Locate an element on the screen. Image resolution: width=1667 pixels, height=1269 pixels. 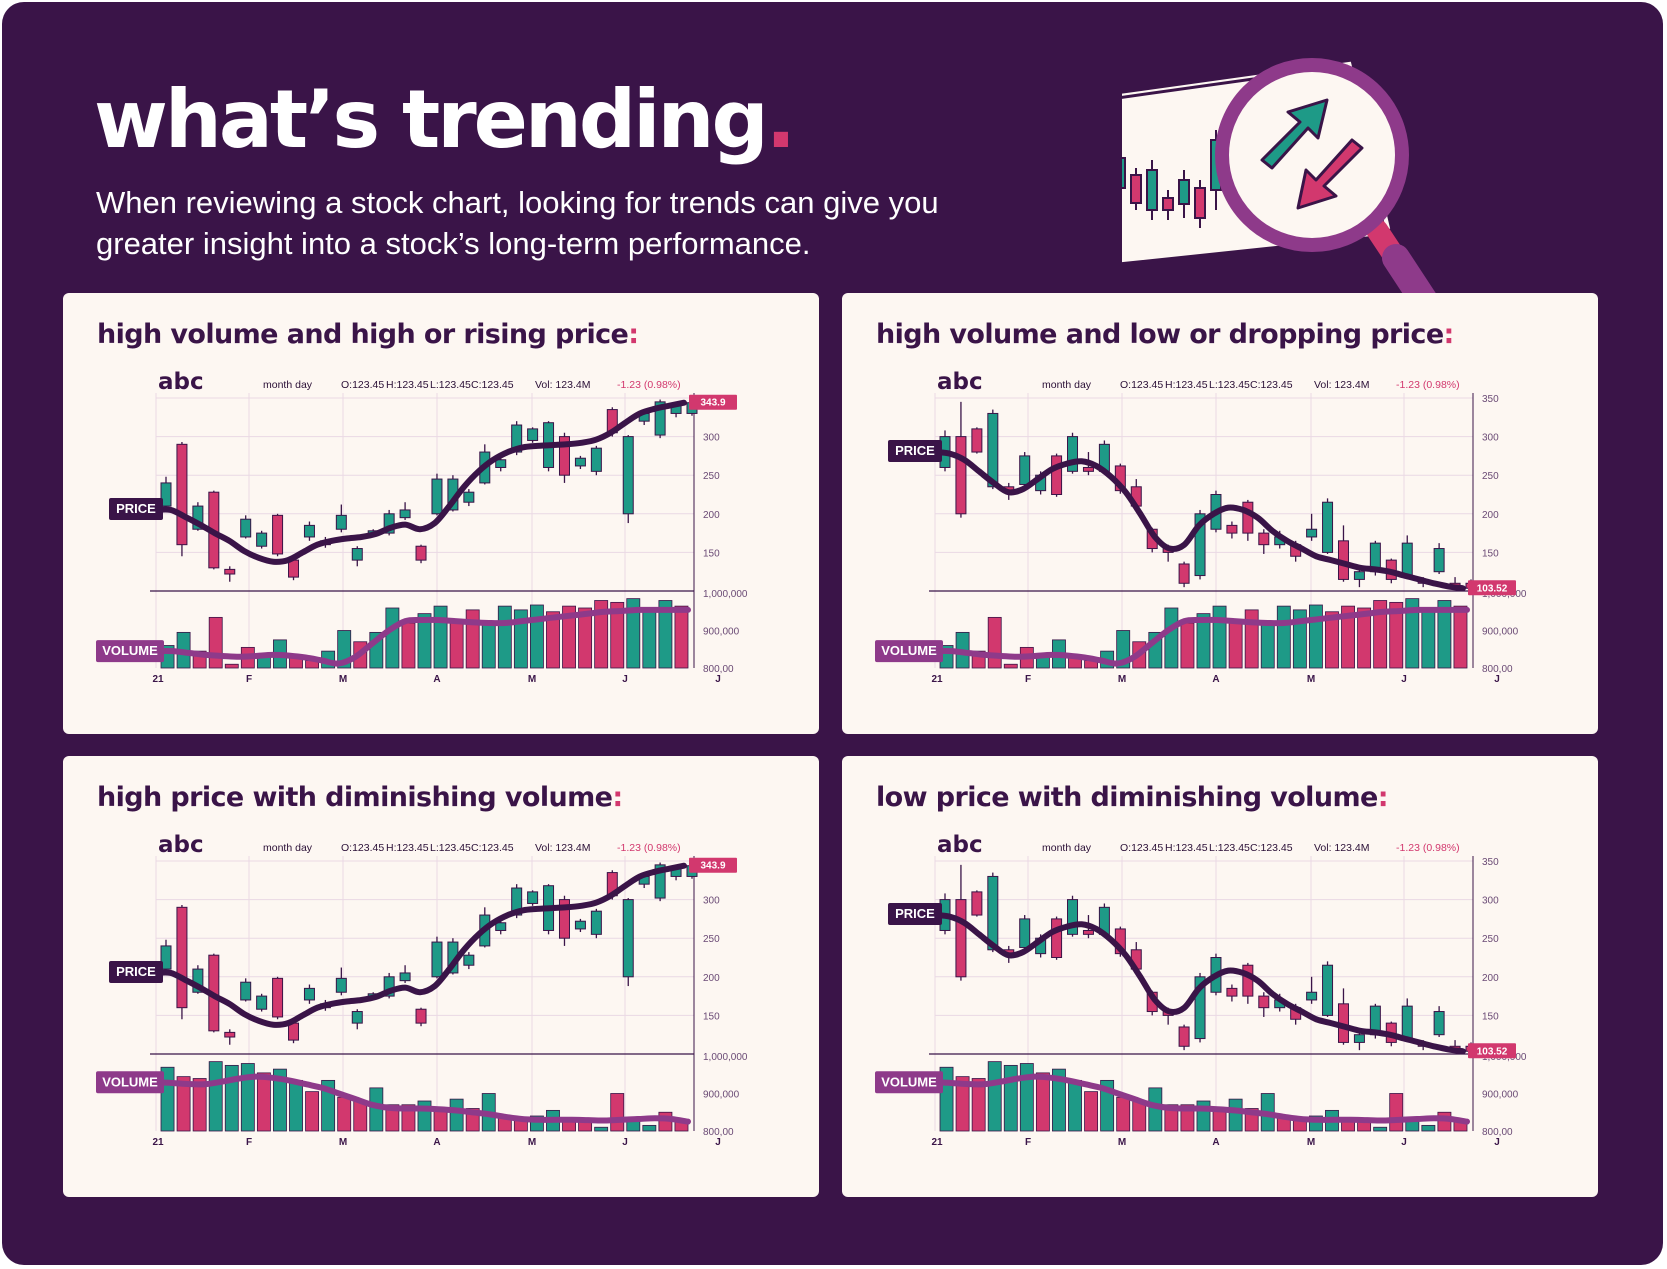
price-tick-label: 250 is located at coordinates (711, 939).